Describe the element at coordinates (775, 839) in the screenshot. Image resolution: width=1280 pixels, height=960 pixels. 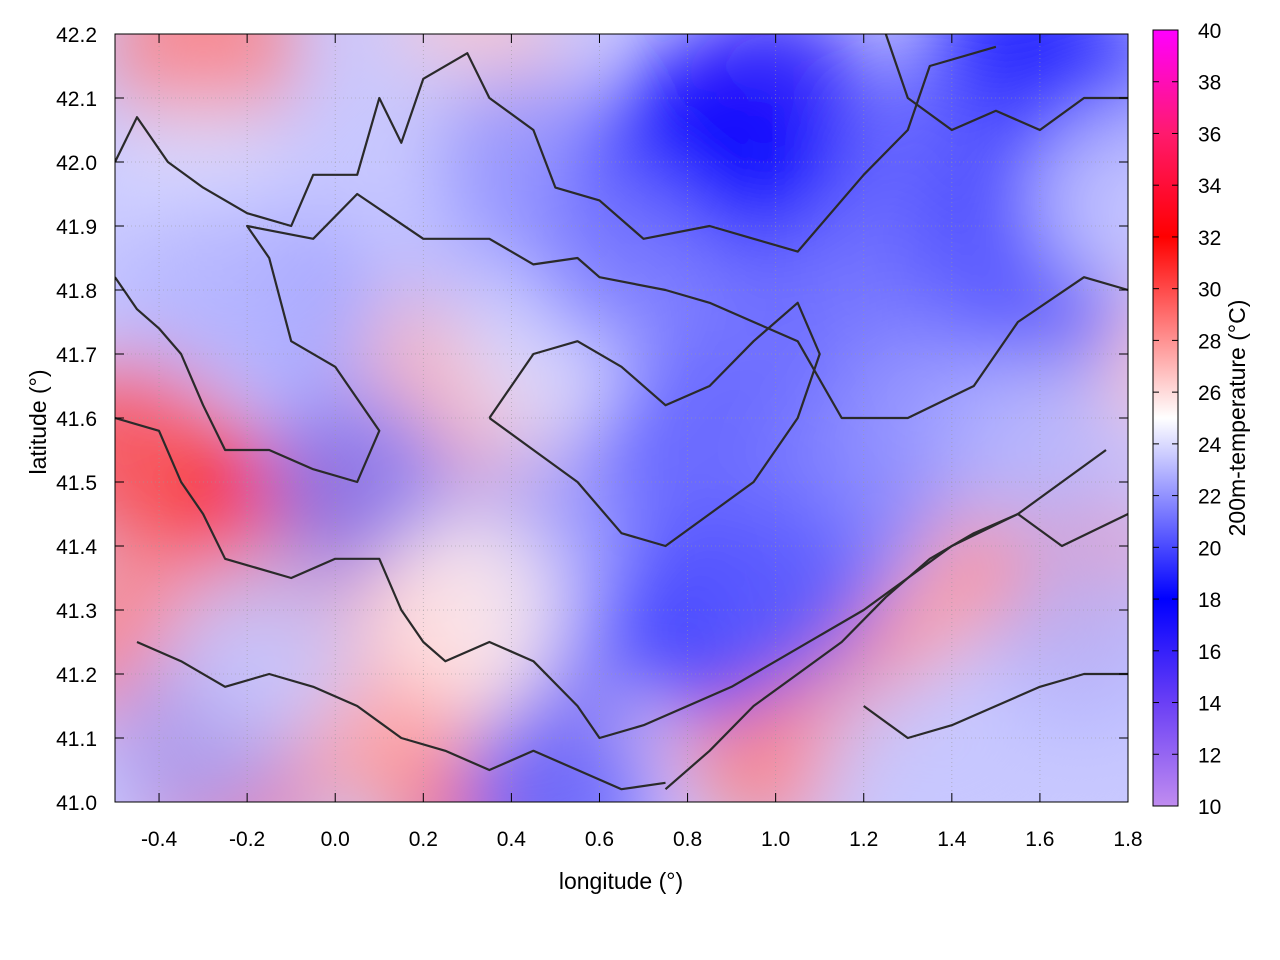
I see `x-tick-label: 1.0` at that location.